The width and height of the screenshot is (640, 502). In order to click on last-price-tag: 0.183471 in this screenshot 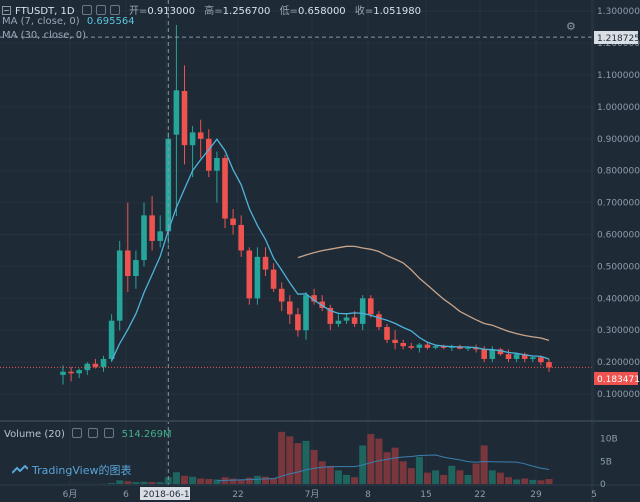, I will do `click(617, 378)`.